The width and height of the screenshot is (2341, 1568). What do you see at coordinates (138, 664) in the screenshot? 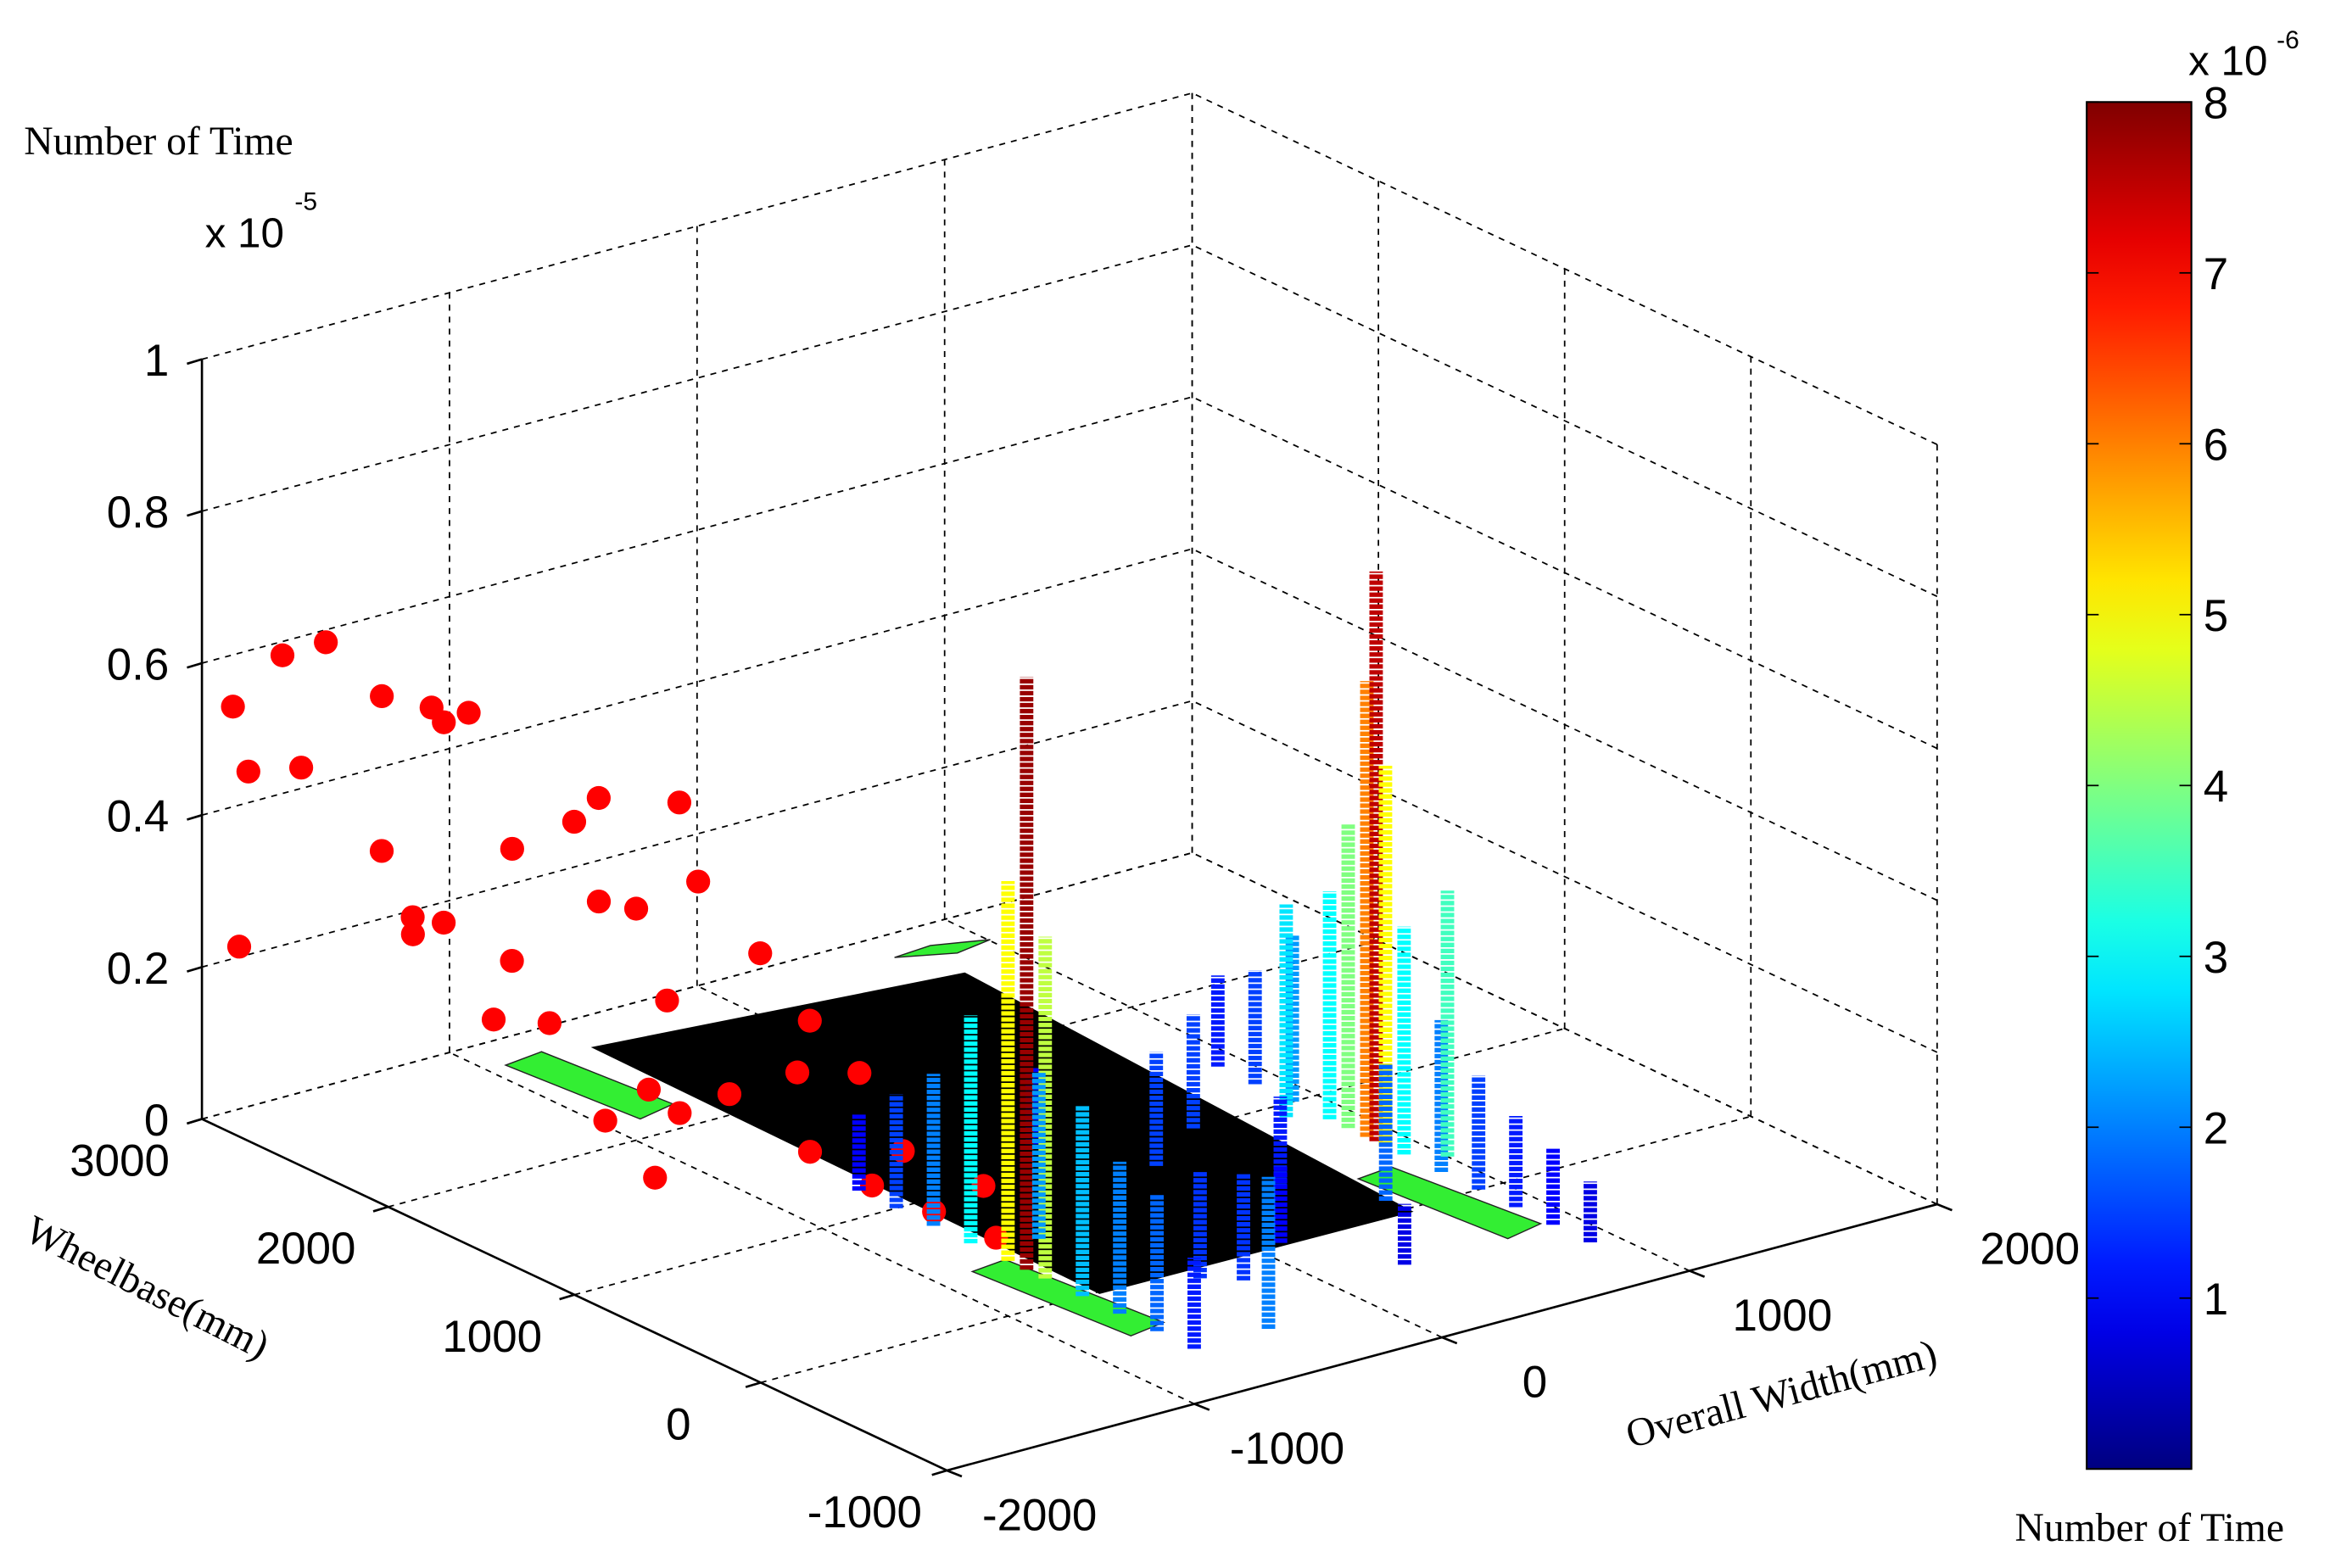
I see `z-tick-label: 0.6` at bounding box center [138, 664].